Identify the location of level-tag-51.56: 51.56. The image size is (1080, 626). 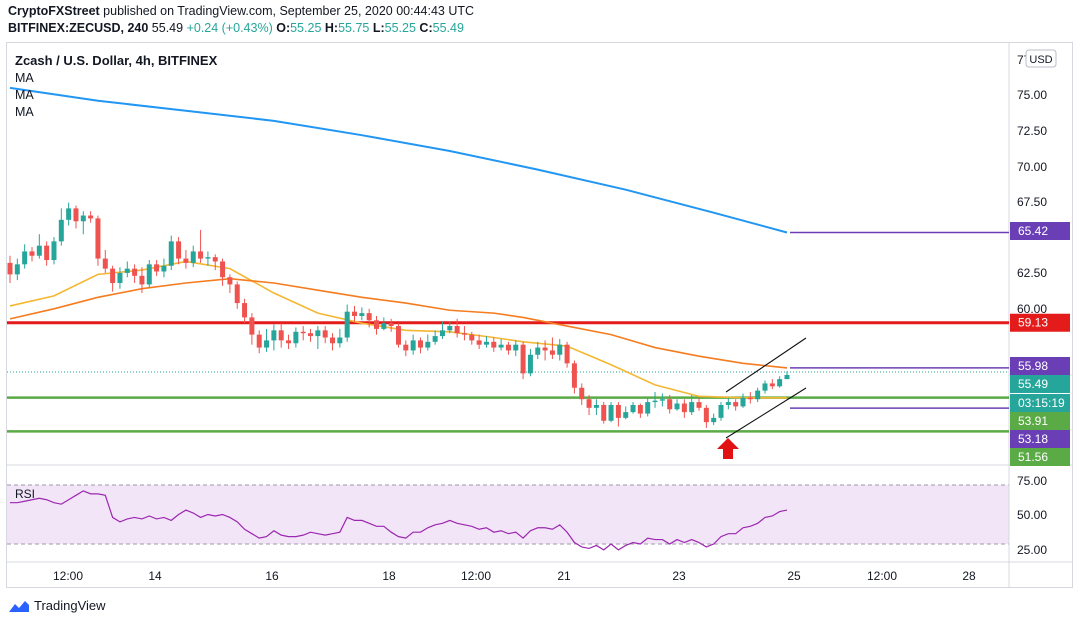
(1033, 457).